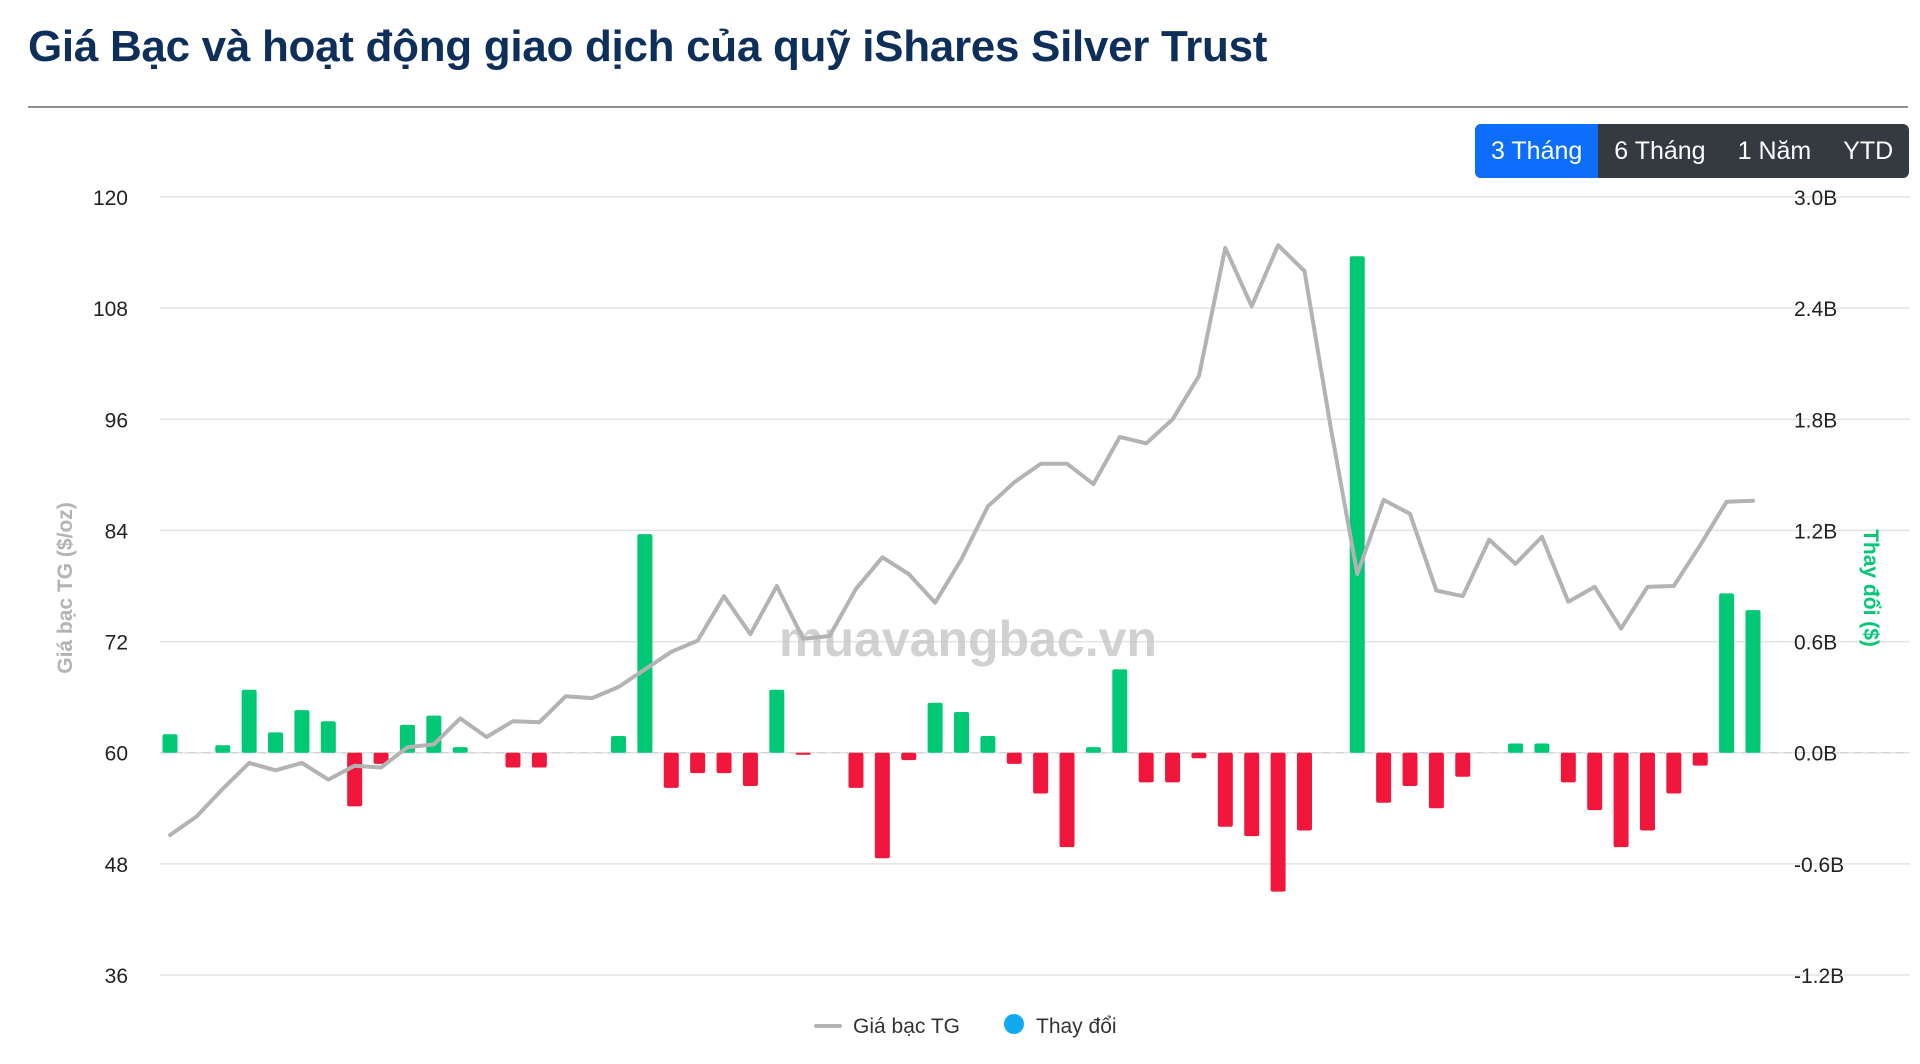 This screenshot has width=1920, height=1064. Describe the element at coordinates (1870, 588) in the screenshot. I see `right-axis-title: Thay đổi ($)` at that location.